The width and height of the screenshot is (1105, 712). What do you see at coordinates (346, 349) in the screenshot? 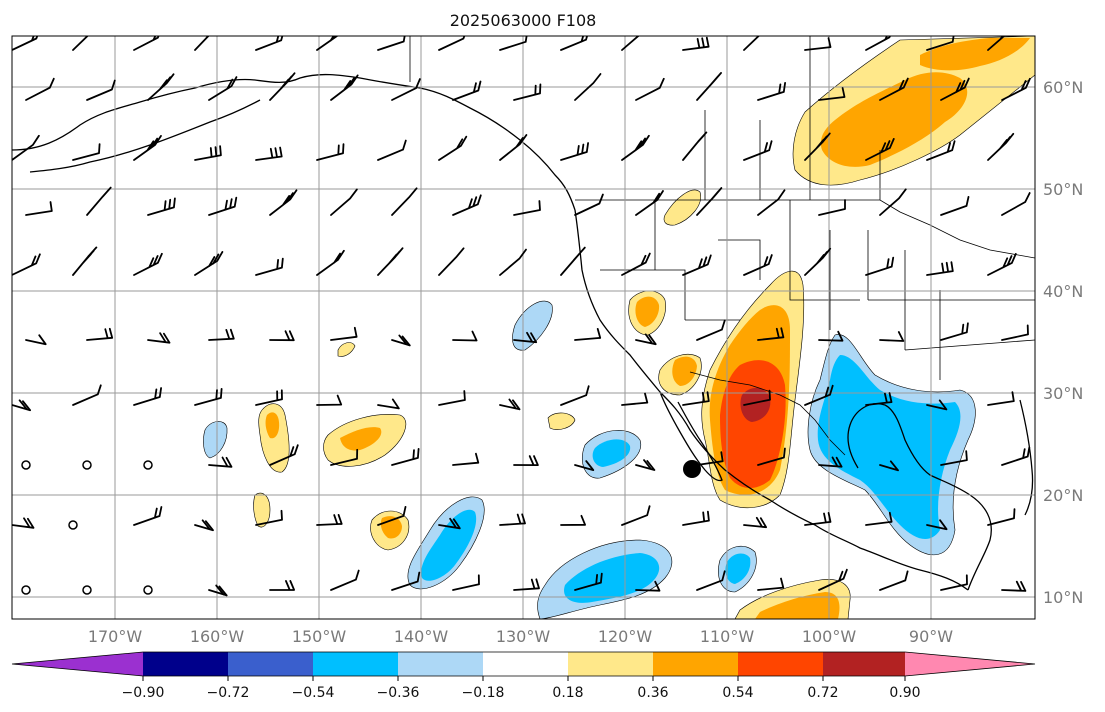
I see `contour-fill-pos6` at bounding box center [346, 349].